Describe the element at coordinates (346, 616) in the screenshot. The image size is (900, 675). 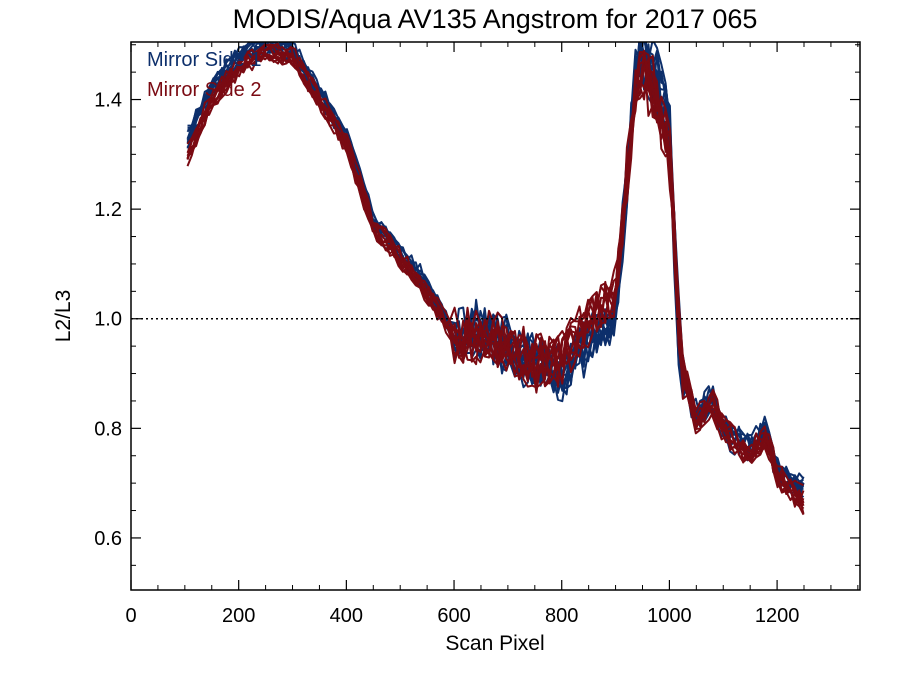
I see `x-tick-label: 400` at that location.